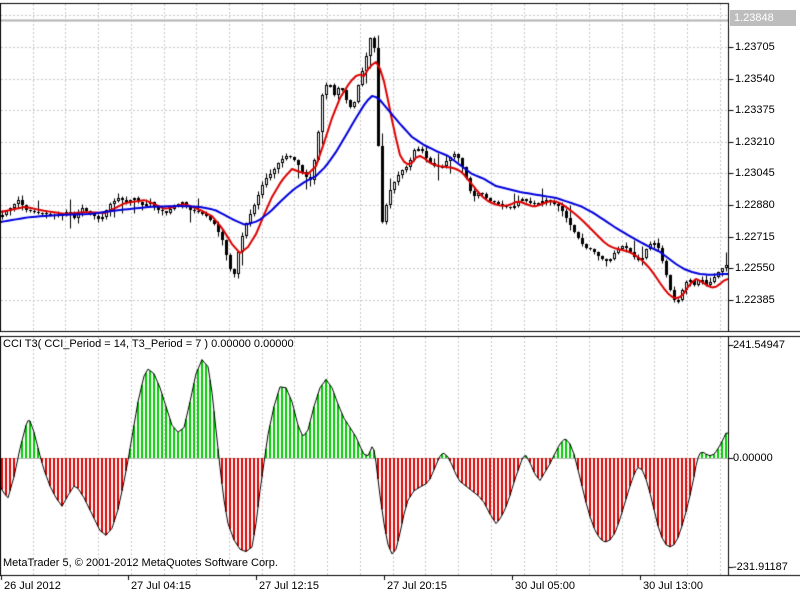  Describe the element at coordinates (754, 18) in the screenshot. I see `current-price-value: 1.23848` at that location.